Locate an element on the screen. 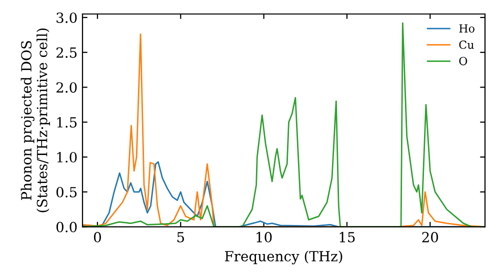 This screenshot has height=280, width=500. x-axis-title: Frequency (THz) is located at coordinates (283, 257).